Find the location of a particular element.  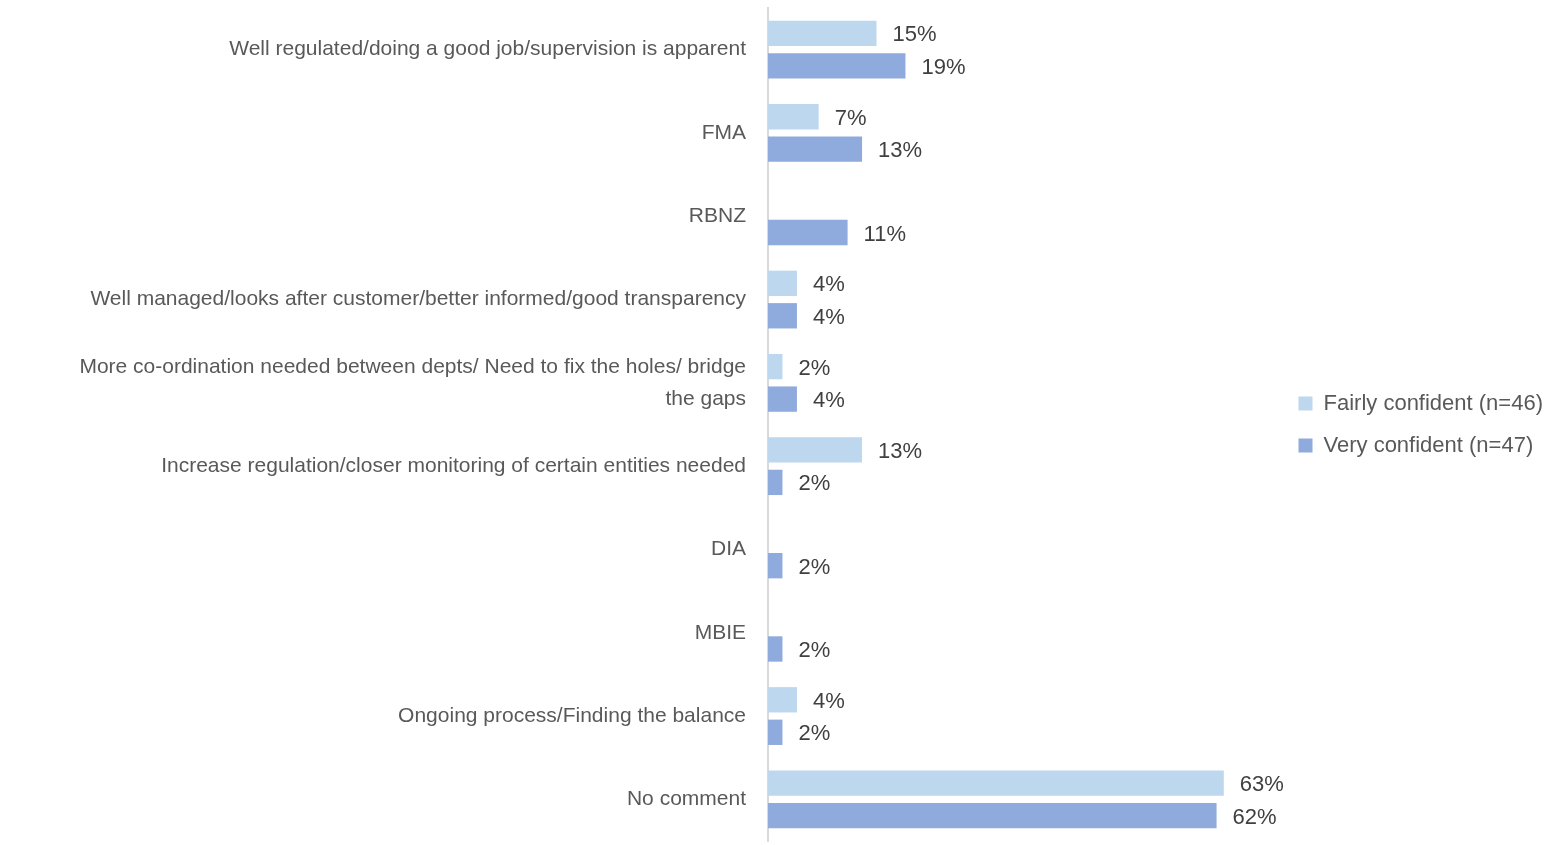

y-tick-label: No comment is located at coordinates (686, 798).